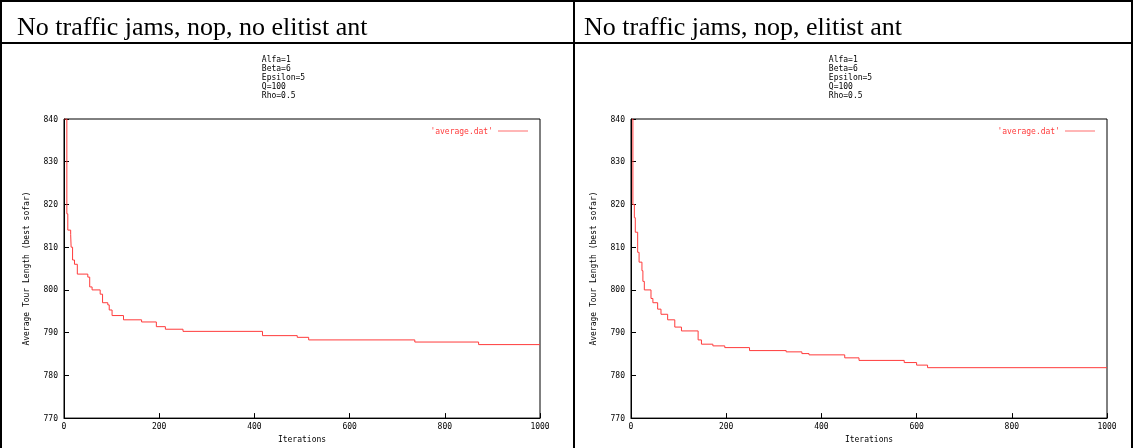 The image size is (1133, 448). What do you see at coordinates (193, 26) in the screenshot?
I see `chart-title: No traffic jams, nop, no elitist ant` at bounding box center [193, 26].